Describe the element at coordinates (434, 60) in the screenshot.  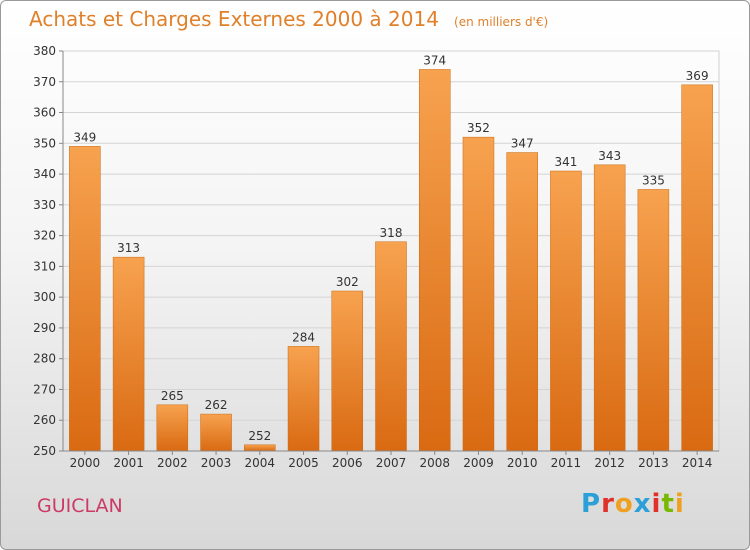
I see `data-label-2008: 374` at that location.